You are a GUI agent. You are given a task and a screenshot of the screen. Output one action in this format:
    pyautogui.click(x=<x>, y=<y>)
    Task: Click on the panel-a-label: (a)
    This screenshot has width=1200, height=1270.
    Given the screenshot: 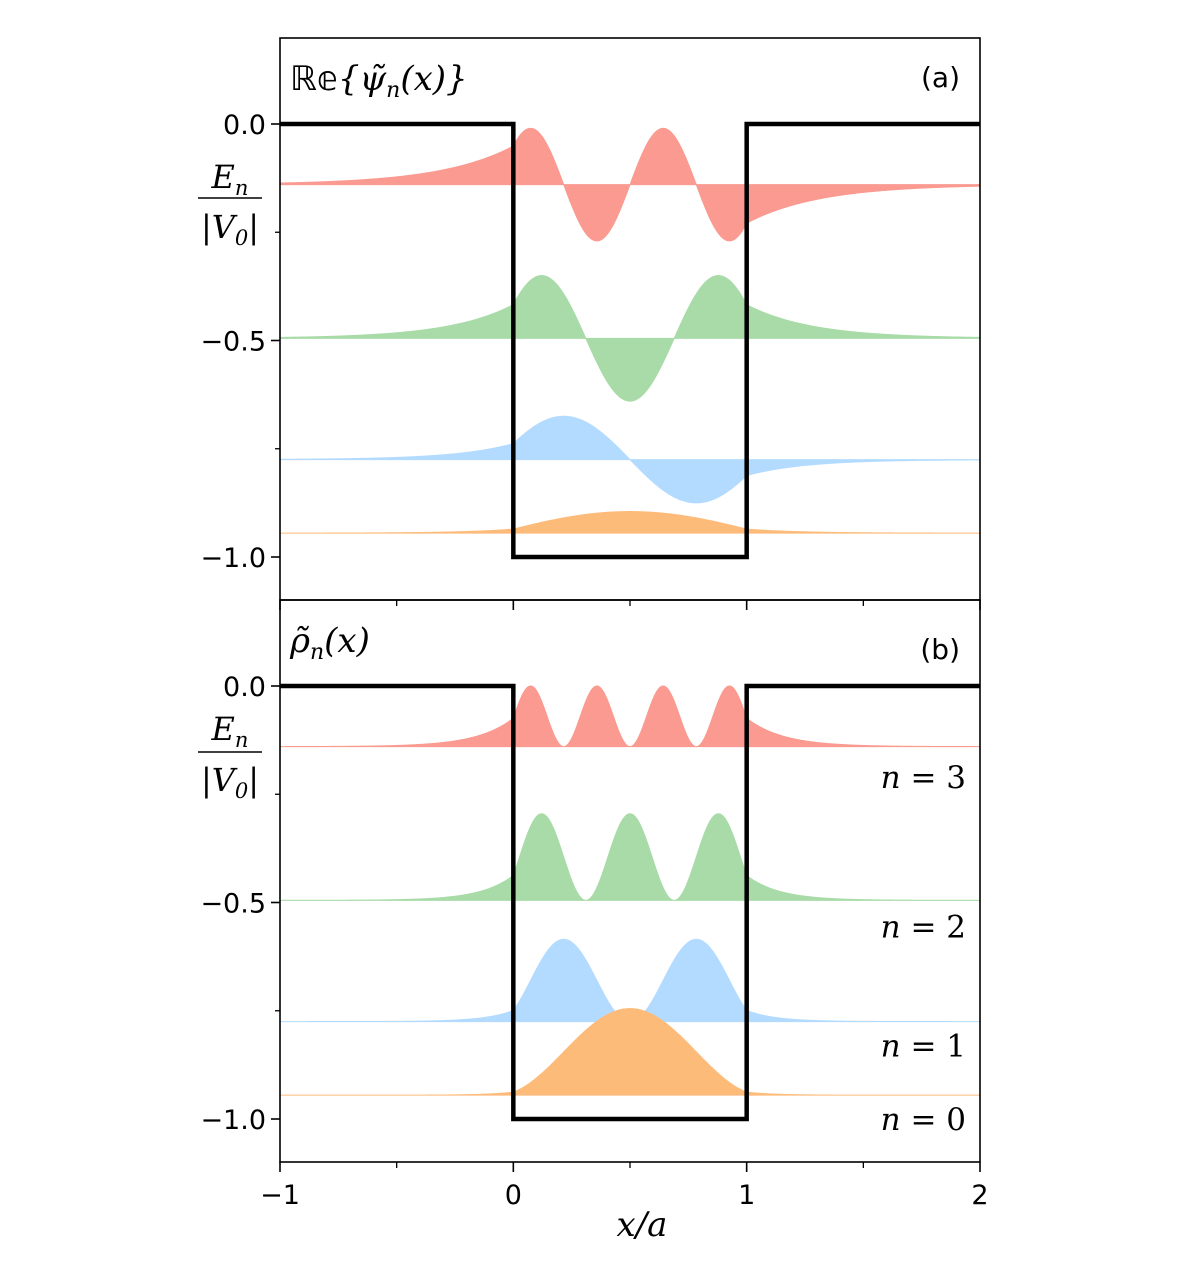 What is the action you would take?
    pyautogui.click(x=940, y=77)
    